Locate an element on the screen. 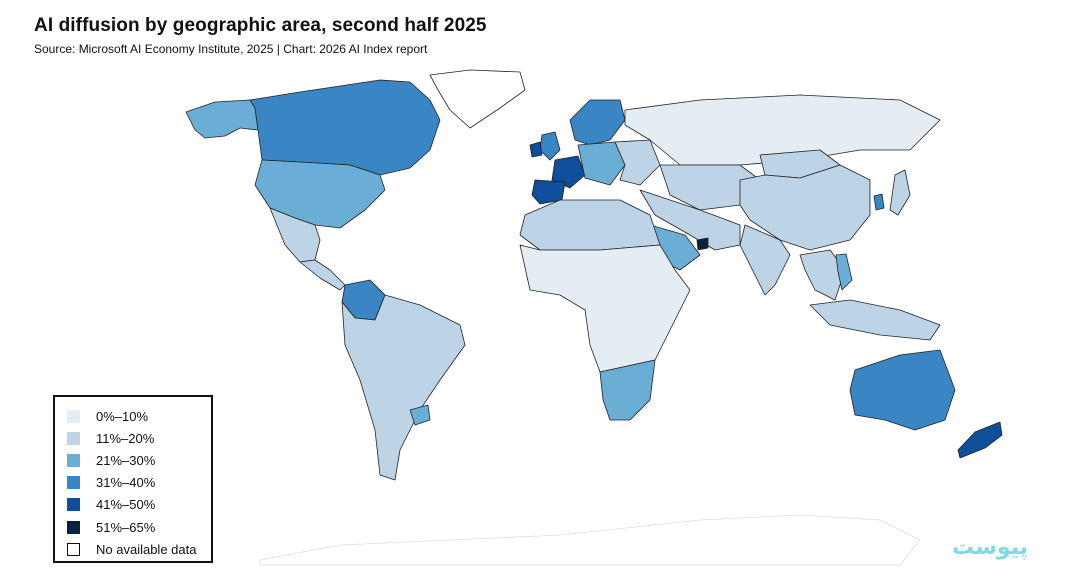 Image resolution: width=1083 pixels, height=576 pixels. legend-item: 11%–20% is located at coordinates (139, 438).